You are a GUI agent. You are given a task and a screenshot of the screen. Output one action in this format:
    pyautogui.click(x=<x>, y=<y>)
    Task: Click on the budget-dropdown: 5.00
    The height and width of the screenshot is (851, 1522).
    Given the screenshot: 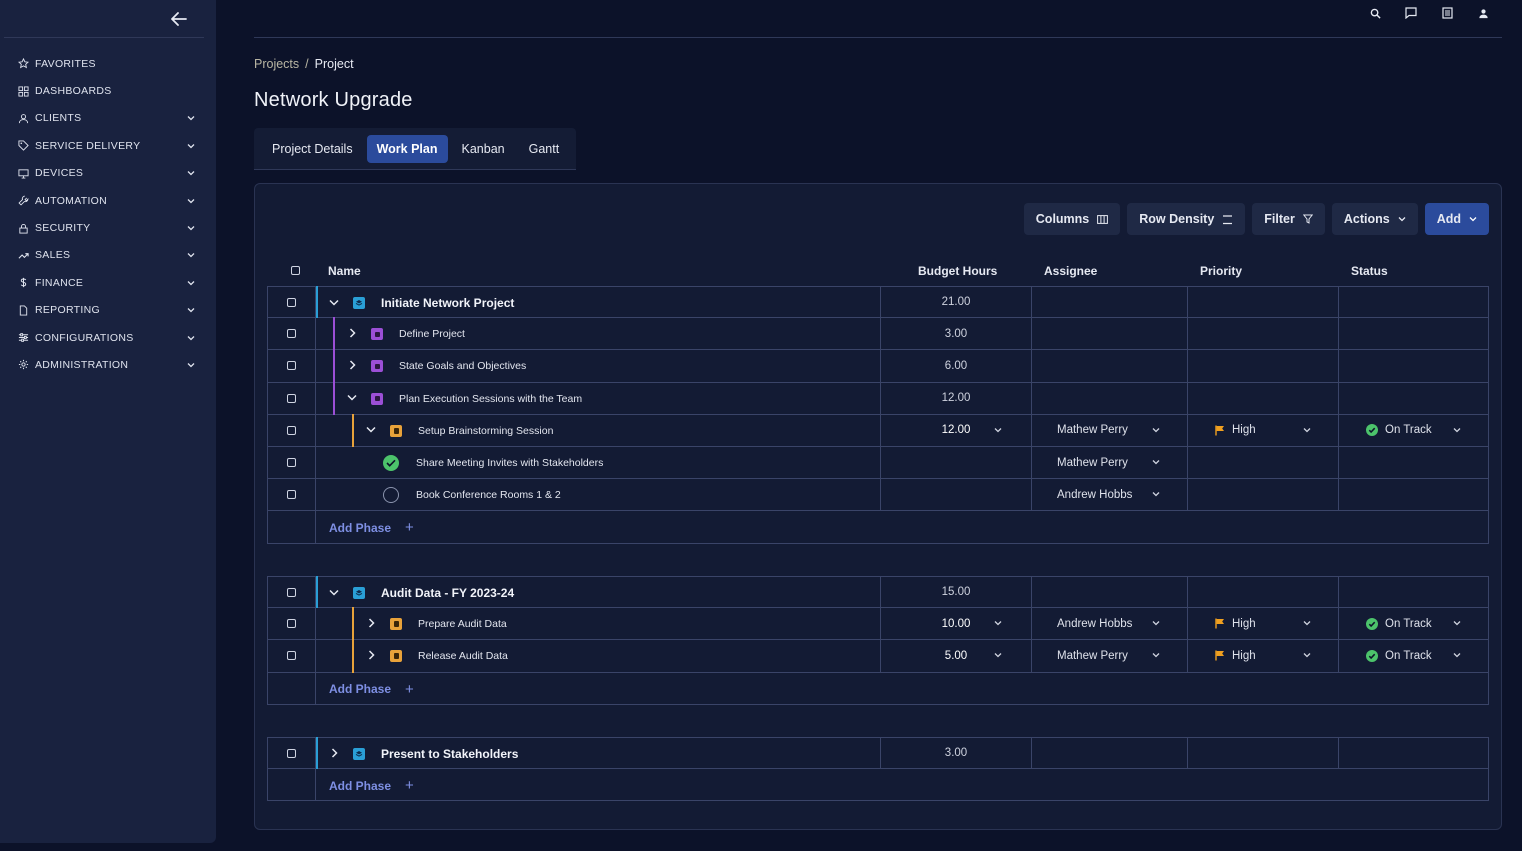 What is the action you would take?
    pyautogui.click(x=956, y=656)
    